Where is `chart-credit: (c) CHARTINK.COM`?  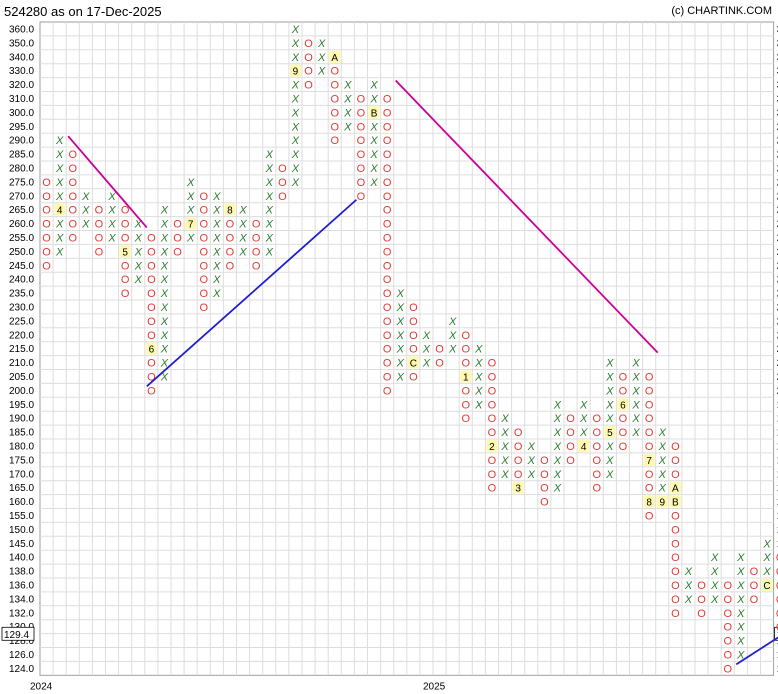
chart-credit: (c) CHARTINK.COM is located at coordinates (721, 11).